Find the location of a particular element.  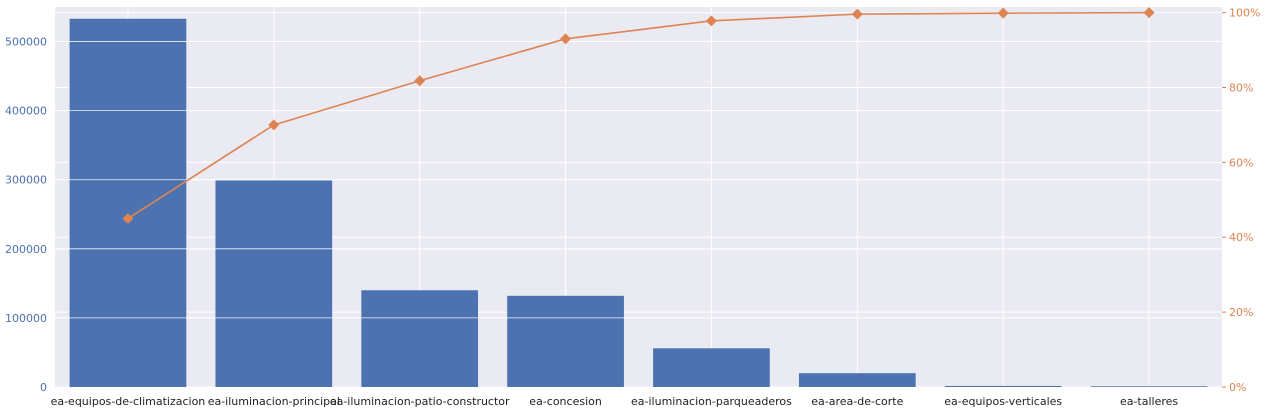

cumulative-point-ea-iluminacion-parqueaderos is located at coordinates (711, 21).